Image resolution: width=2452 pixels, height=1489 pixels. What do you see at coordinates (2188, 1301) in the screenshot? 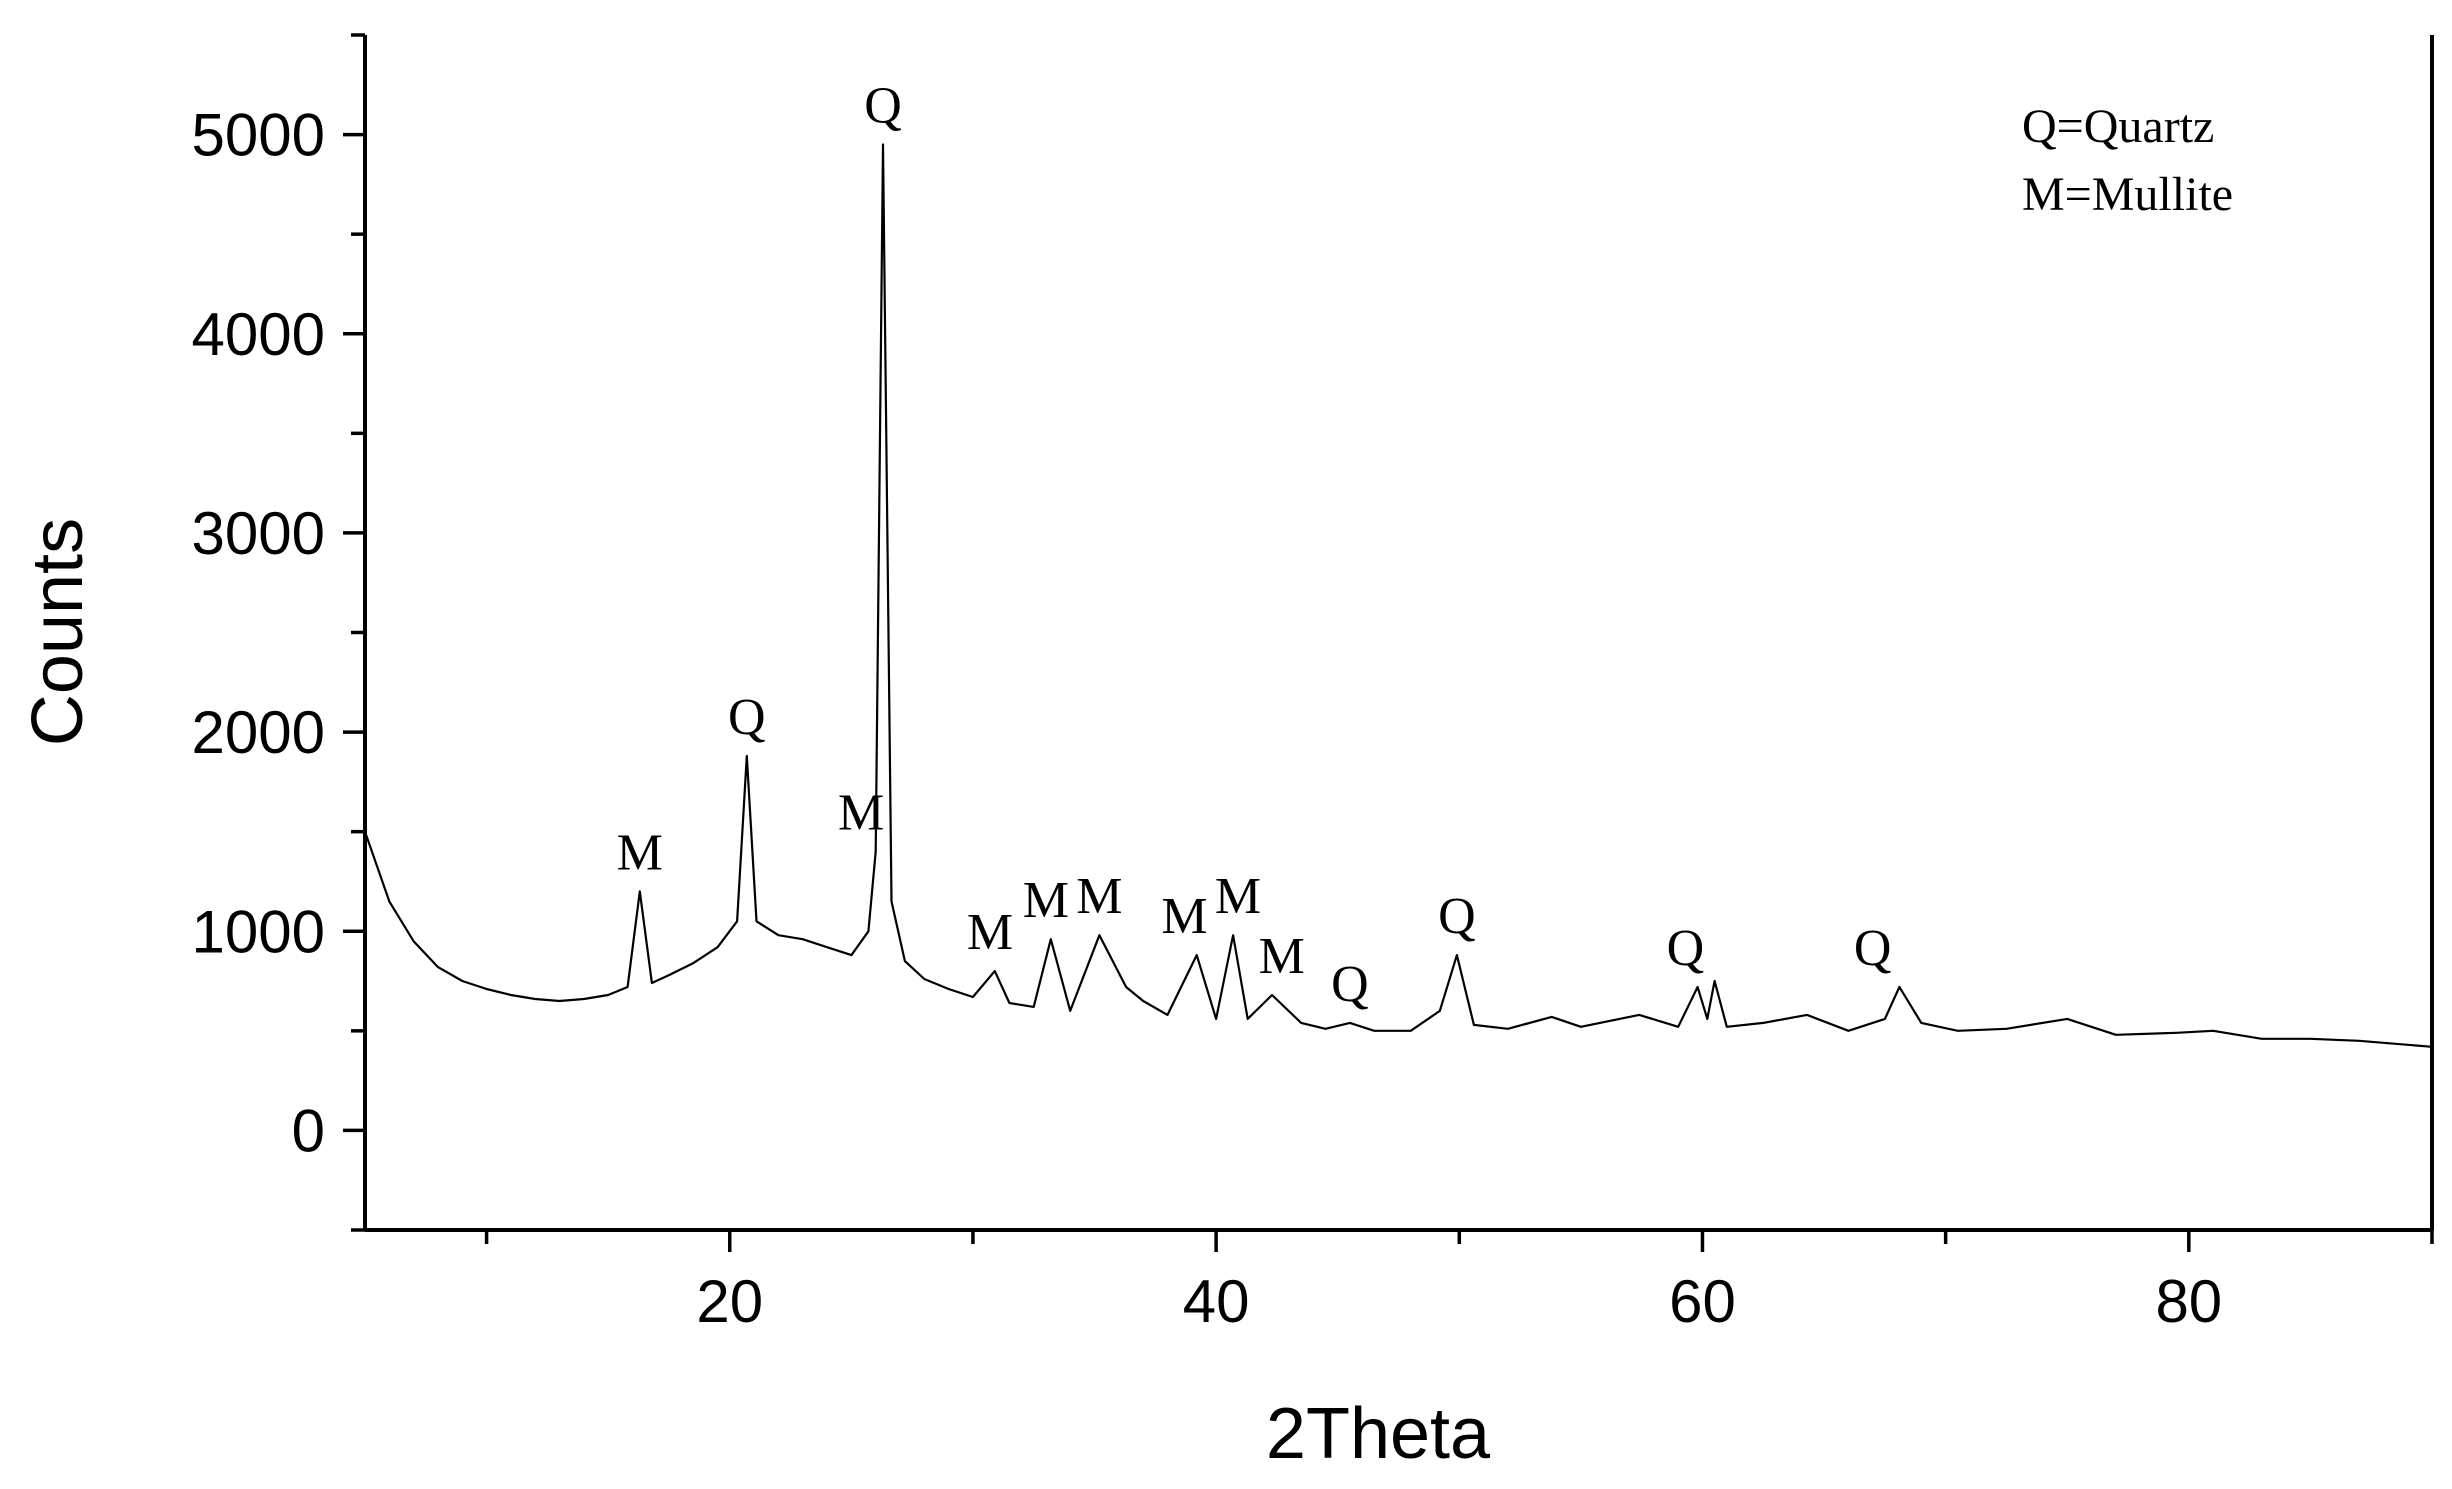
I see `x-tick-label: 80` at bounding box center [2188, 1301].